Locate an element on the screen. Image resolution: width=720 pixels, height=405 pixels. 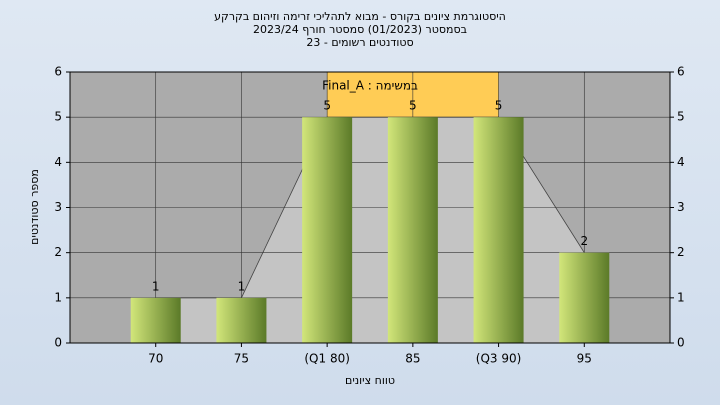
title-line: סטודנטים רשומים - 23 is located at coordinates (359, 42).